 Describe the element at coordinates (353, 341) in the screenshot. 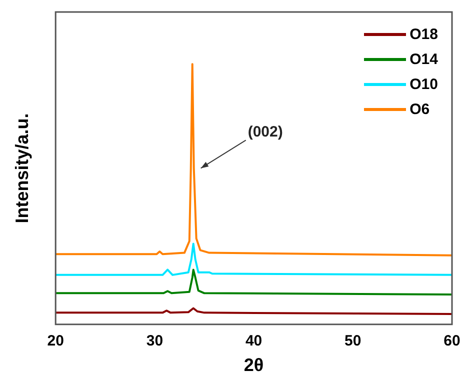

I see `x-tick-label: 50` at that location.